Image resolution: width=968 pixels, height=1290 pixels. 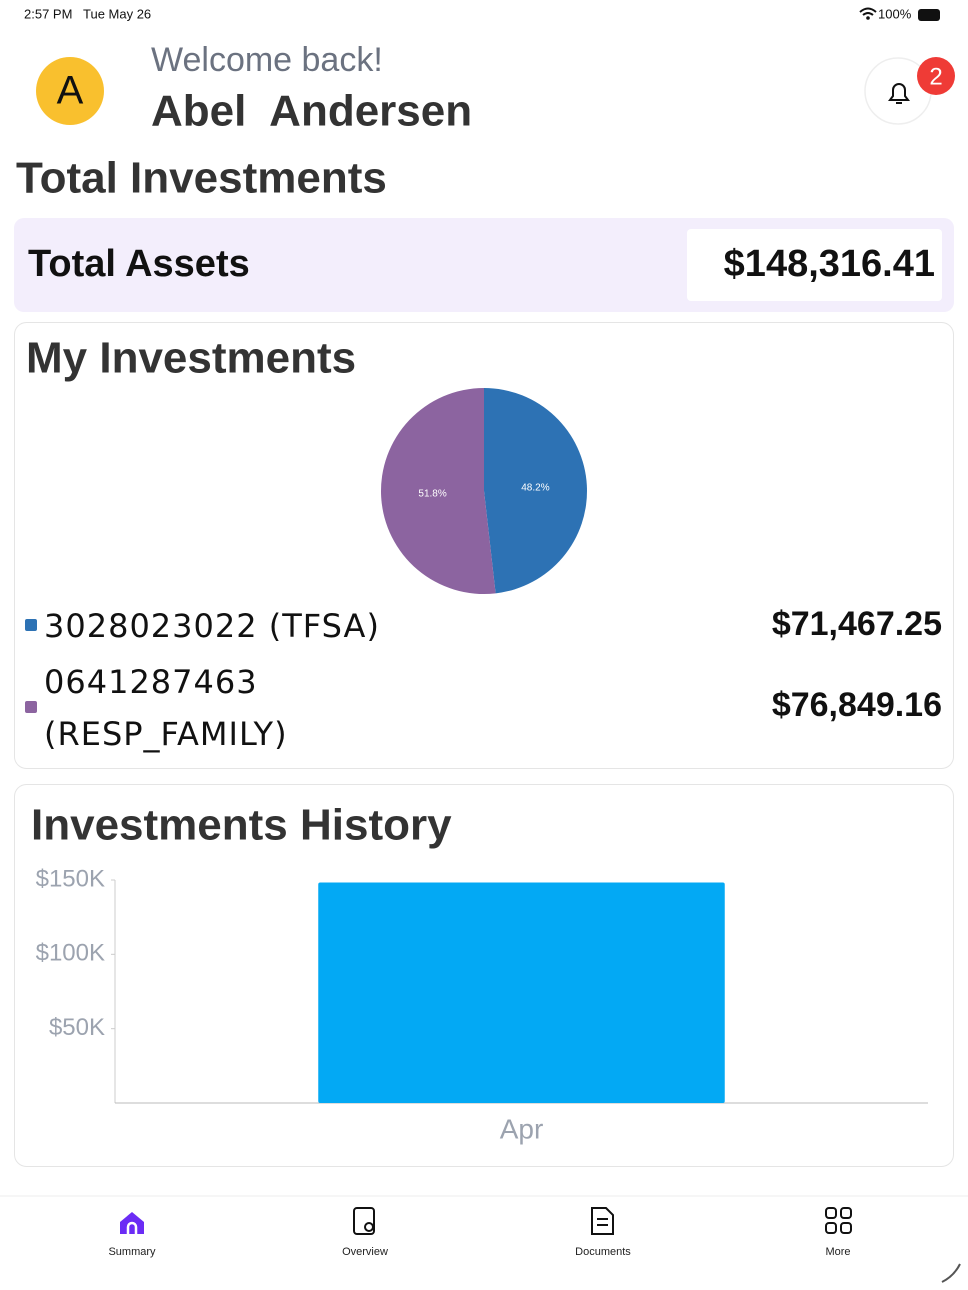 I want to click on bar, so click(x=521, y=992).